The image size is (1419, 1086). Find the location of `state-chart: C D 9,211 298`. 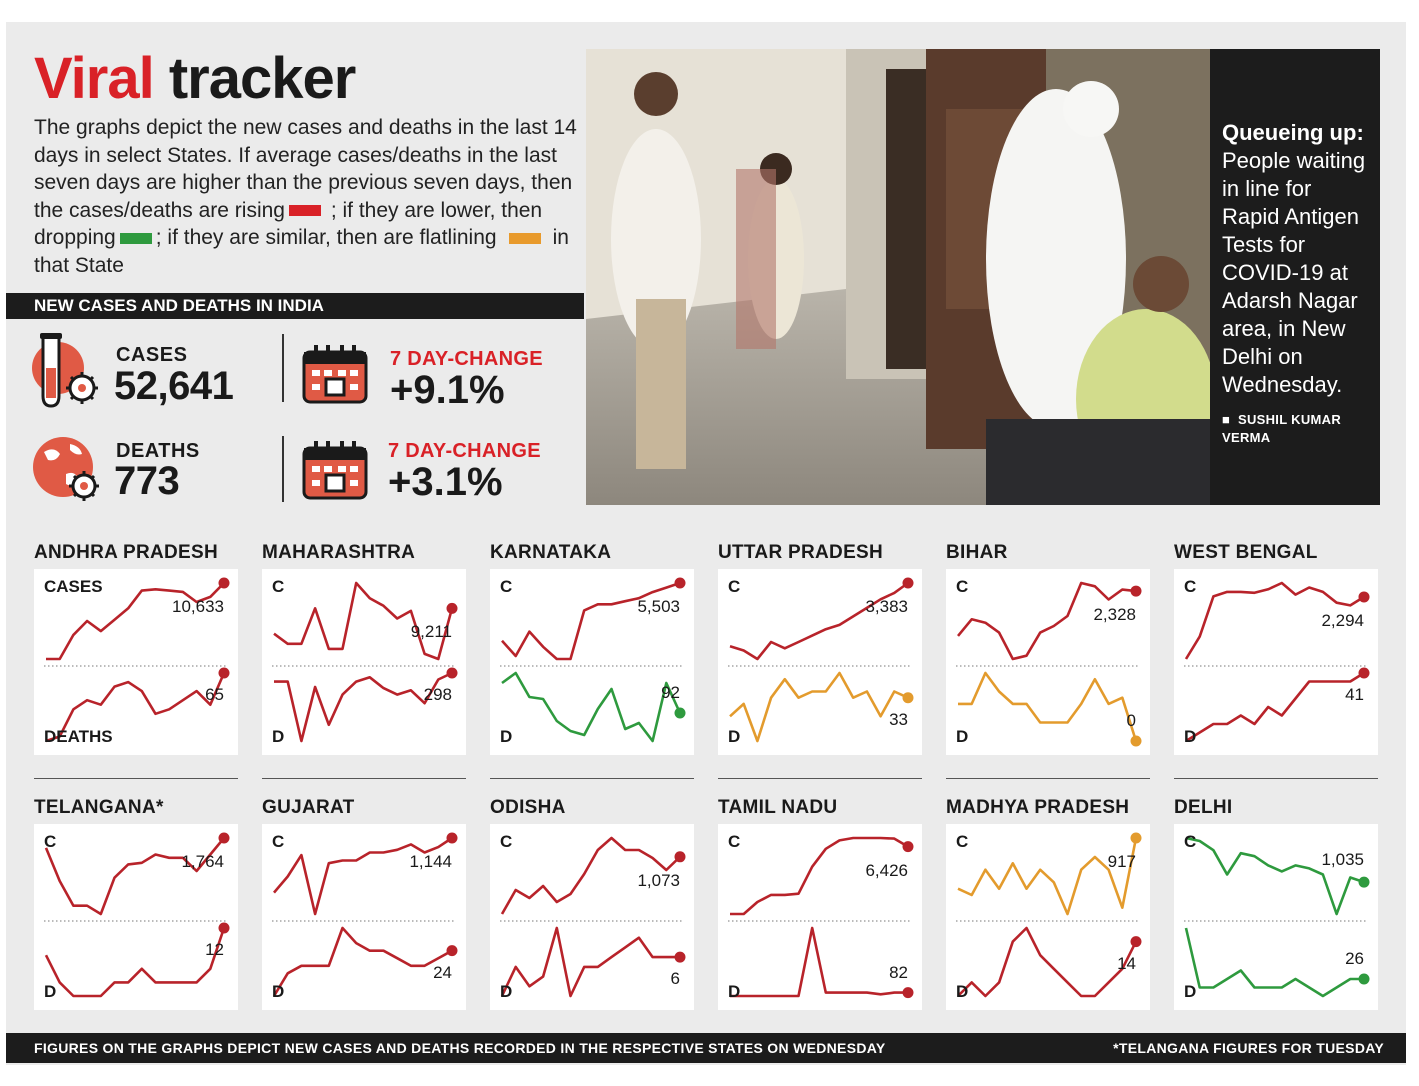

state-chart: C D 9,211 298 is located at coordinates (364, 662).